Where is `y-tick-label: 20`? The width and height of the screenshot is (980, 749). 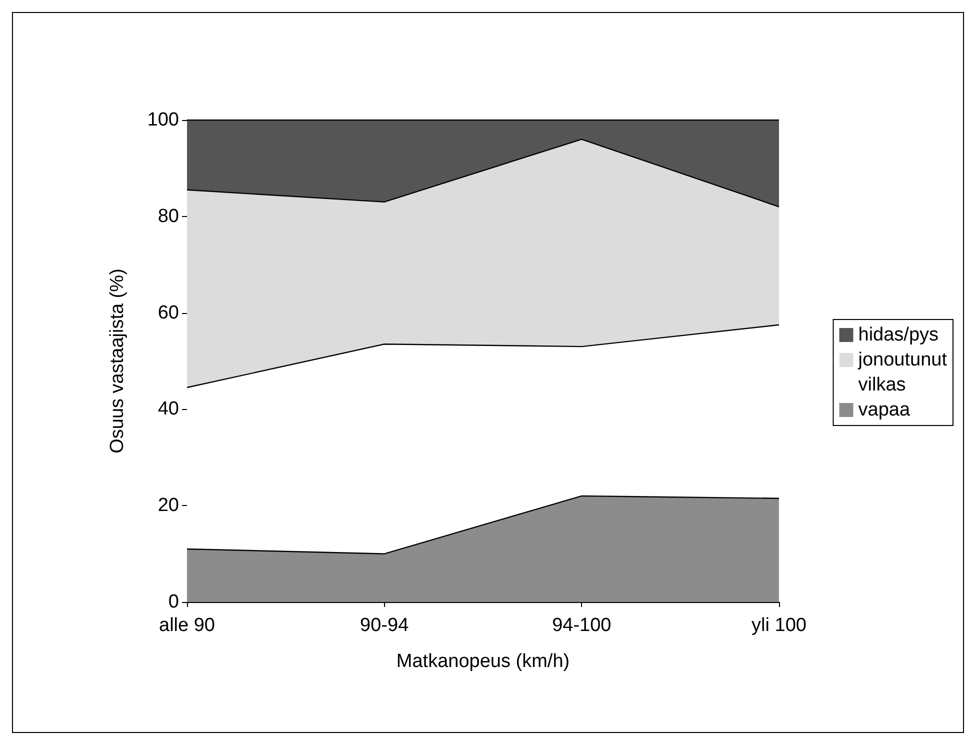
y-tick-label: 20 is located at coordinates (168, 505).